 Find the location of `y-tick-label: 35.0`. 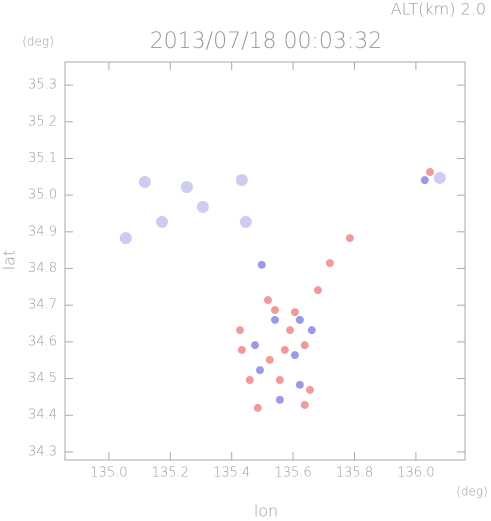

y-tick-label: 35.0 is located at coordinates (42, 195).